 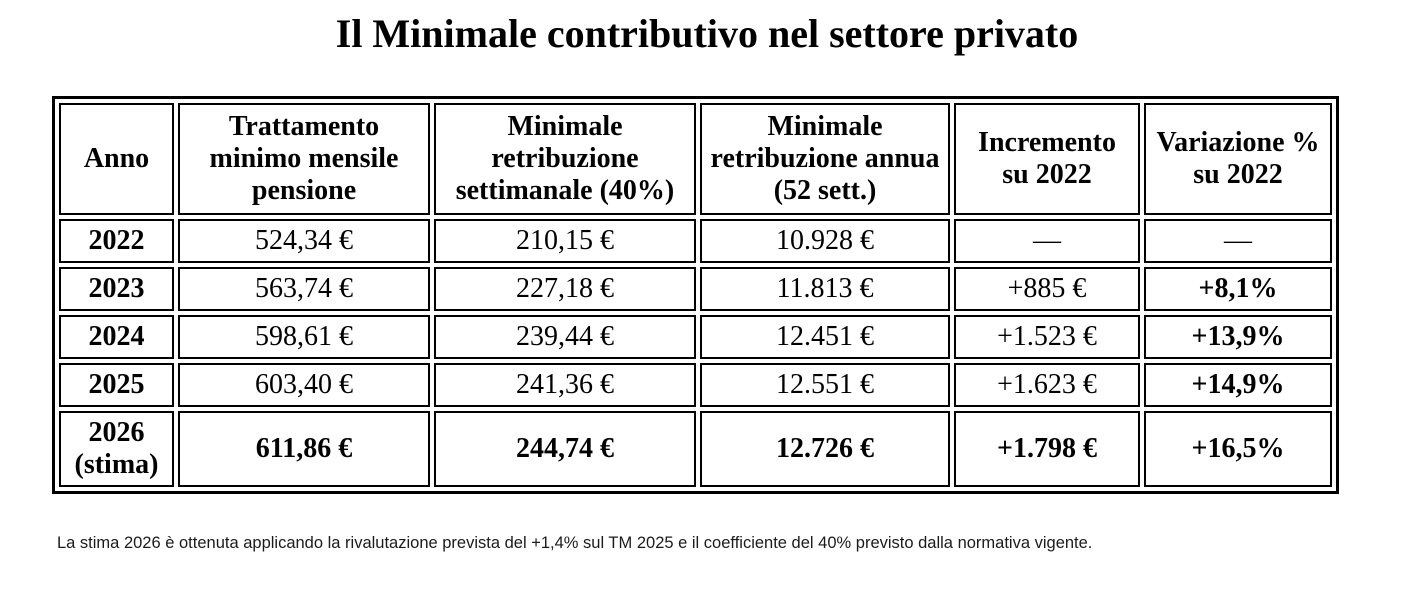 What do you see at coordinates (116, 159) in the screenshot?
I see `column-header-anno: Anno` at bounding box center [116, 159].